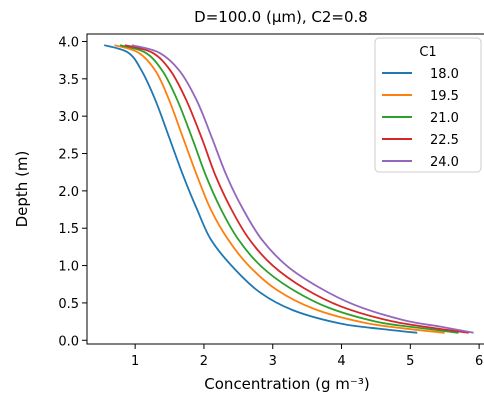 The width and height of the screenshot is (484, 398). Describe the element at coordinates (68, 117) in the screenshot. I see `y-tick-label: 3.0` at that location.